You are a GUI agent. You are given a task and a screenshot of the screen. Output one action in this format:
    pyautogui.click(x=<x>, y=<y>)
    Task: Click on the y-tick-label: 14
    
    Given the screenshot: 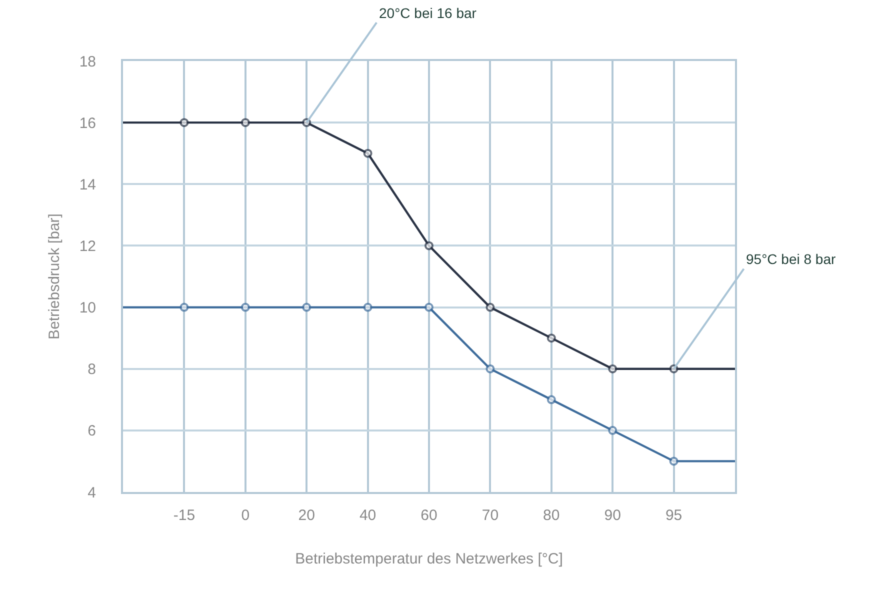 What is the action you would take?
    pyautogui.click(x=87, y=185)
    